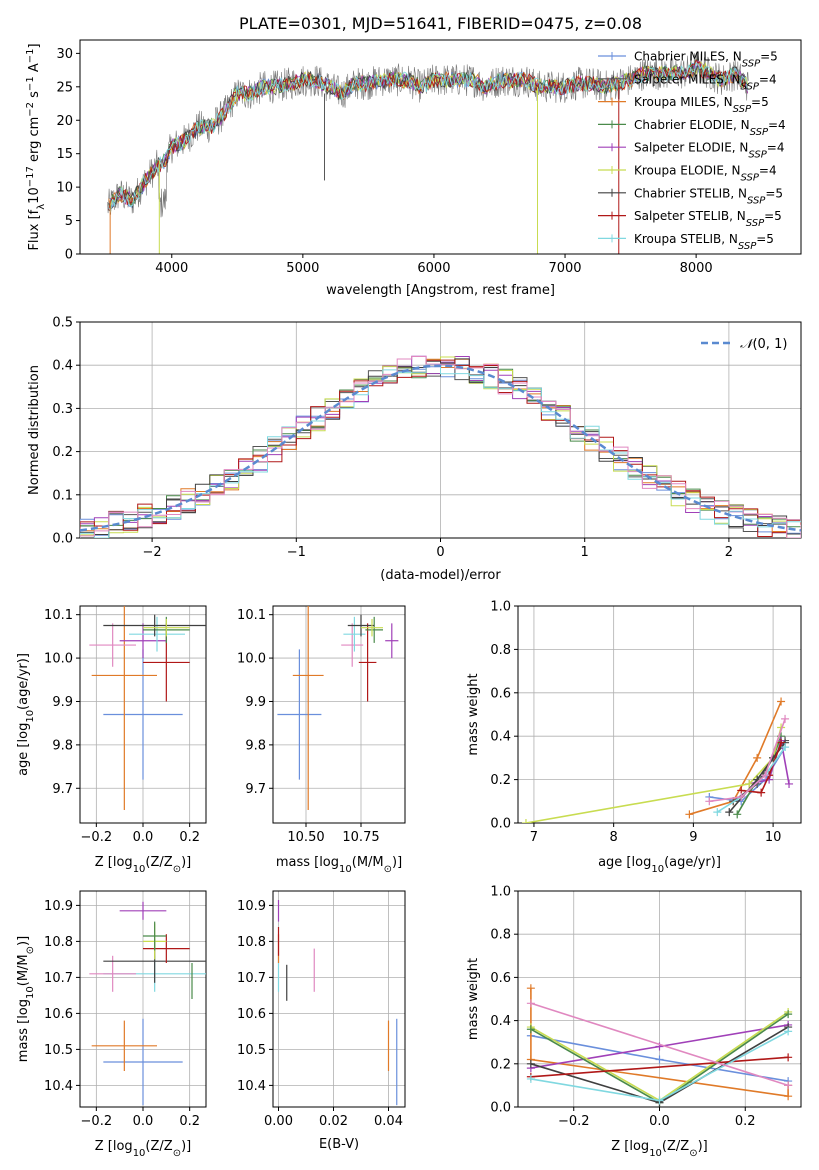  I want to click on y-tick-label: 20, so click(64, 121).